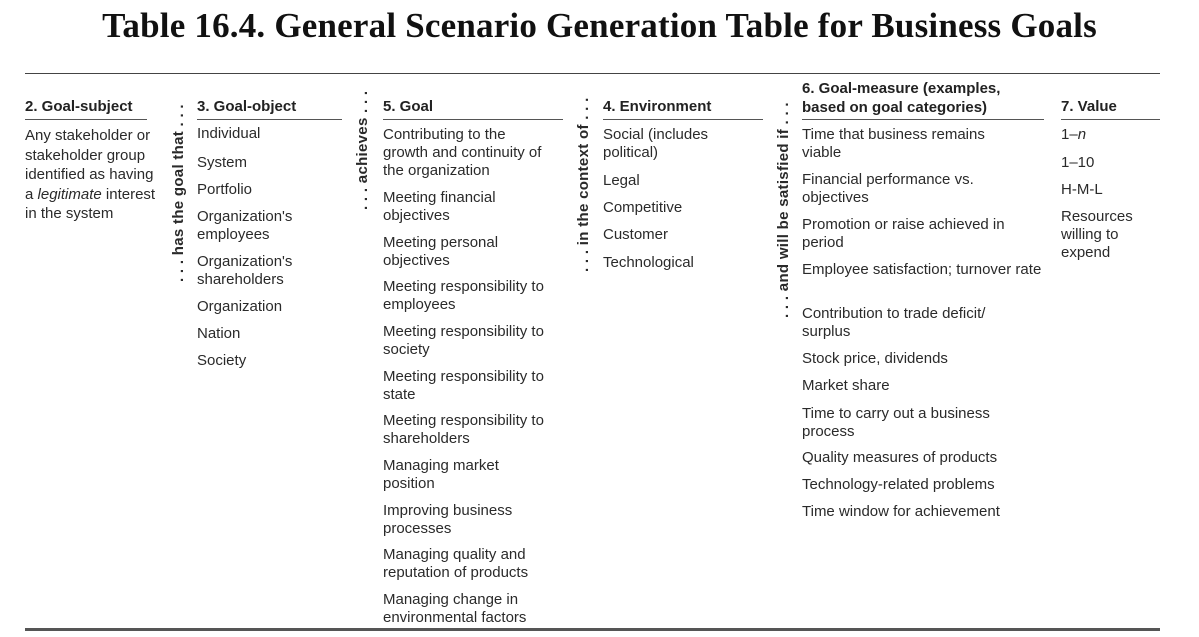 The image size is (1199, 637). What do you see at coordinates (69, 194) in the screenshot?
I see `goal-subject-text-italic: legitimate` at bounding box center [69, 194].